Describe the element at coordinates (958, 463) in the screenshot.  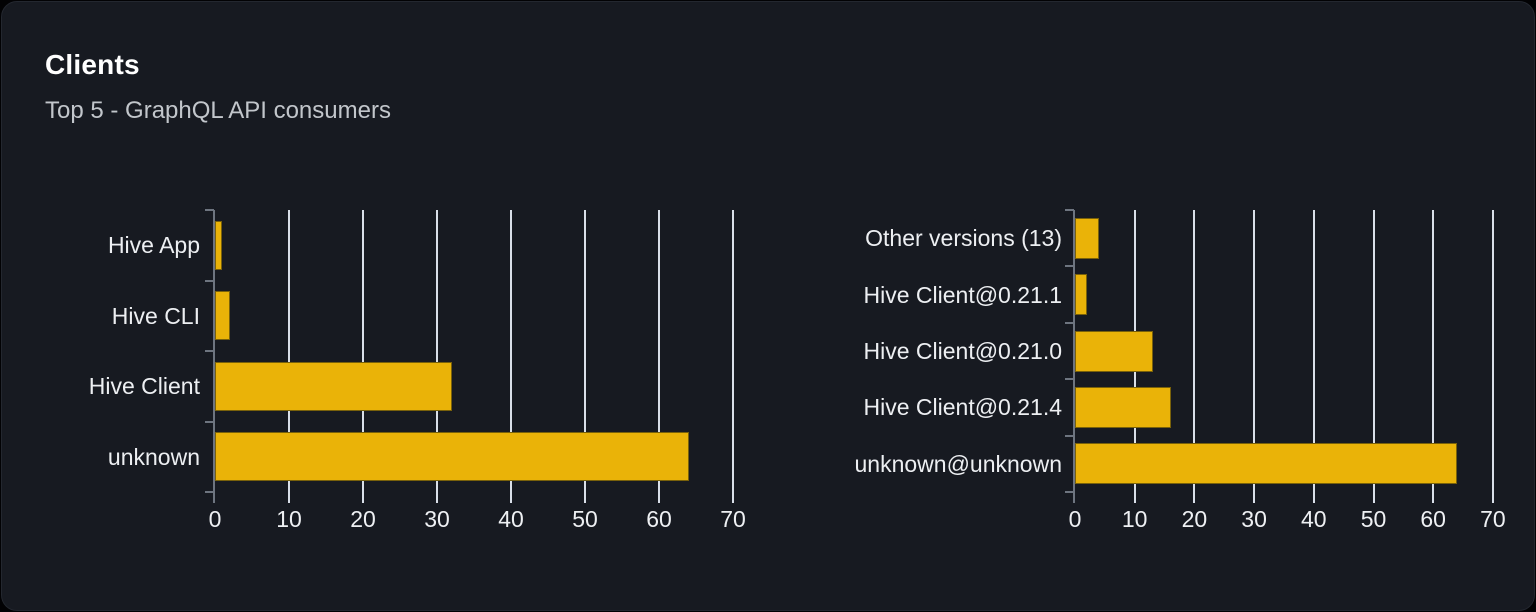
I see `category-label: unknown@unknown` at that location.